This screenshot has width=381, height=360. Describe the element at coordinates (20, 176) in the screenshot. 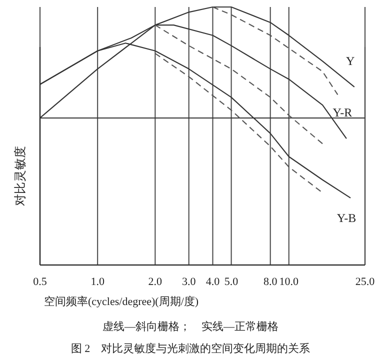

I see `y-axis-title: 对比灵敏度` at that location.